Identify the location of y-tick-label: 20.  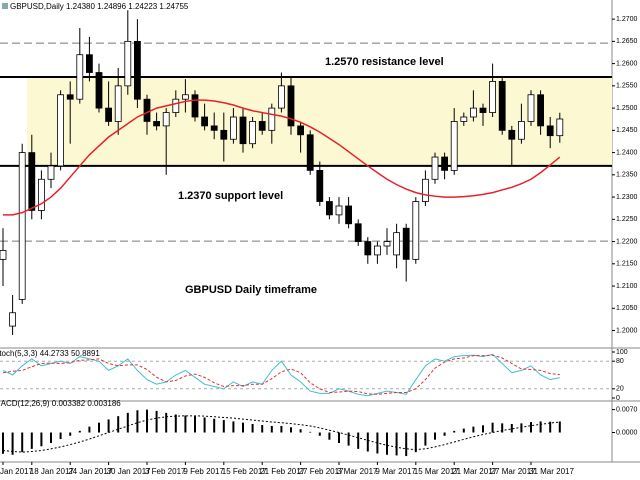
(620, 389).